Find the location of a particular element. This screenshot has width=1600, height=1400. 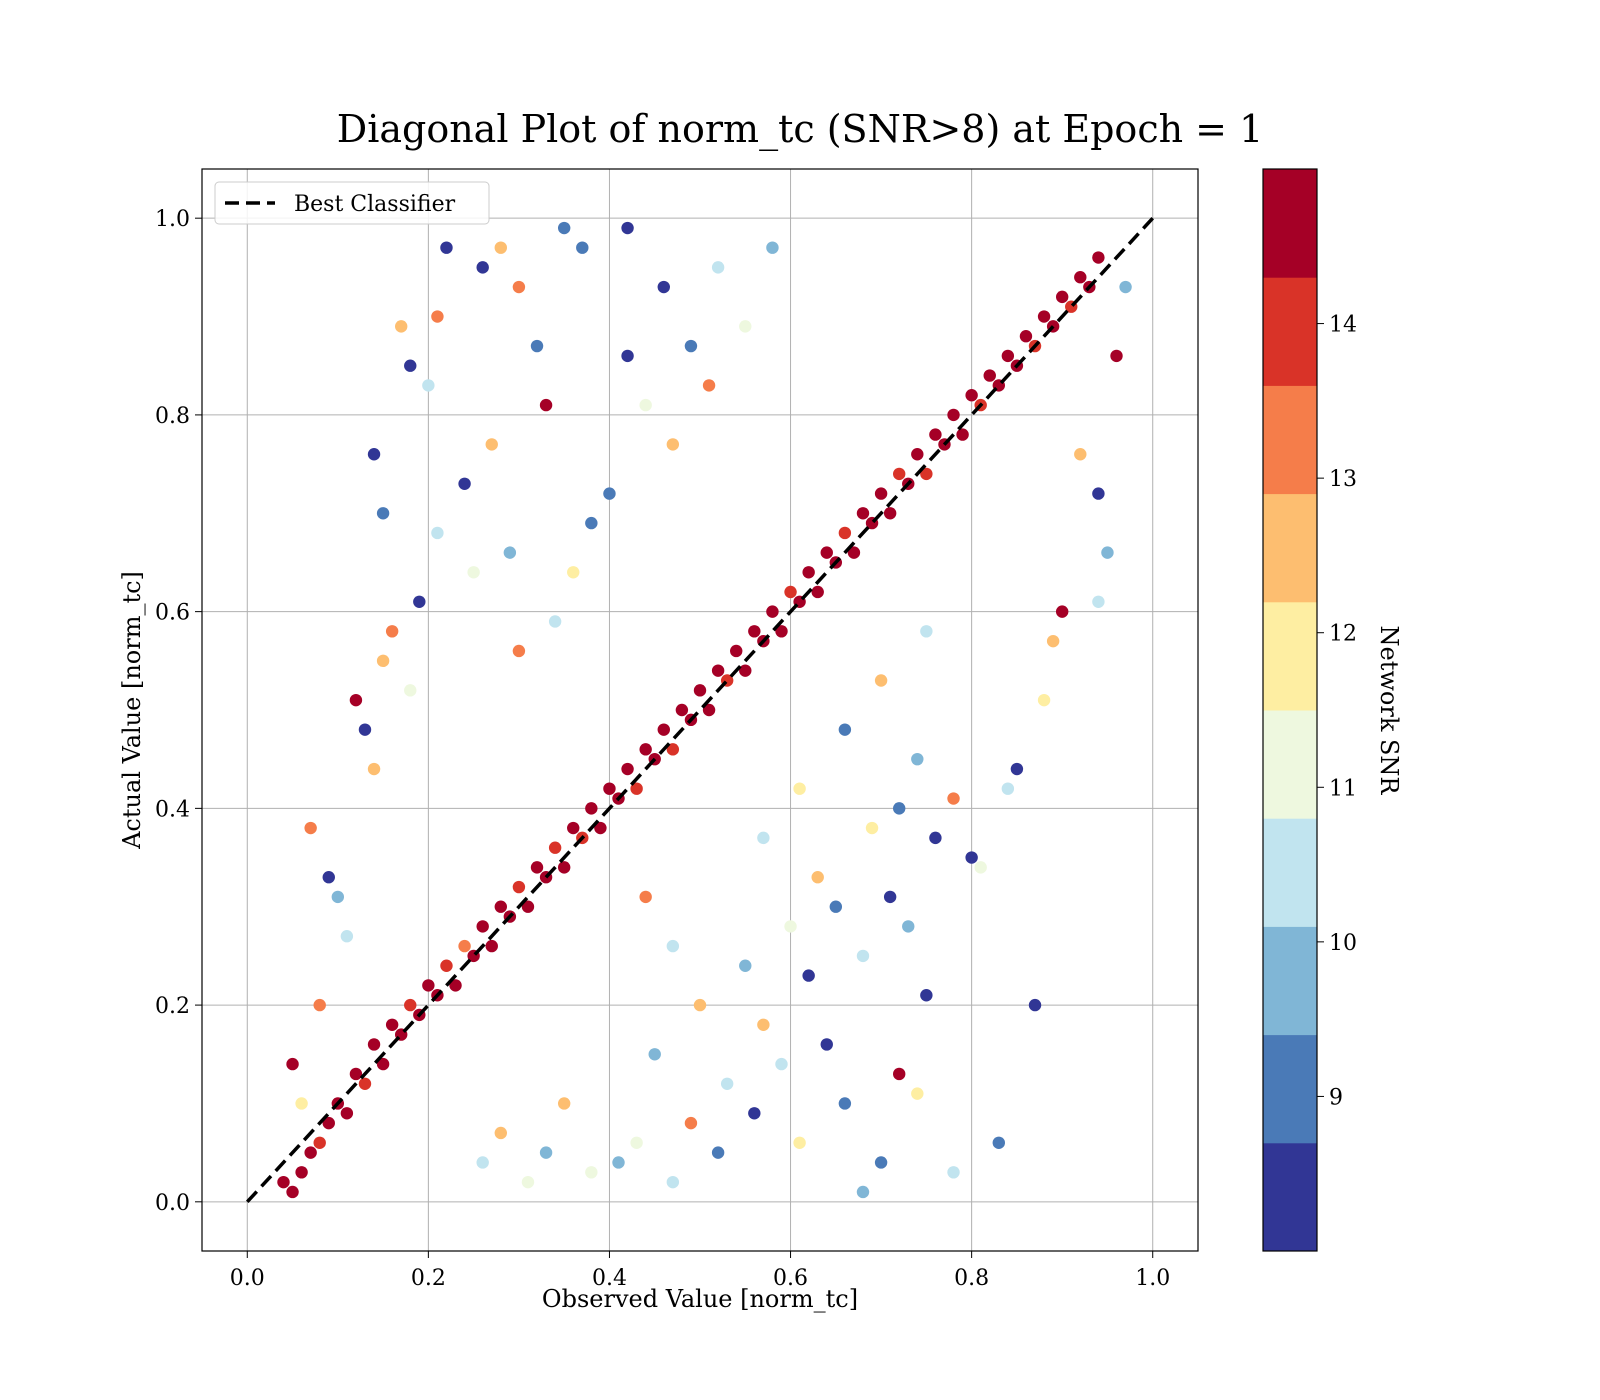

x-axis-ticks: 0.0 0.2 0.4 0.6 0.8 1.0 is located at coordinates (700, 1271).